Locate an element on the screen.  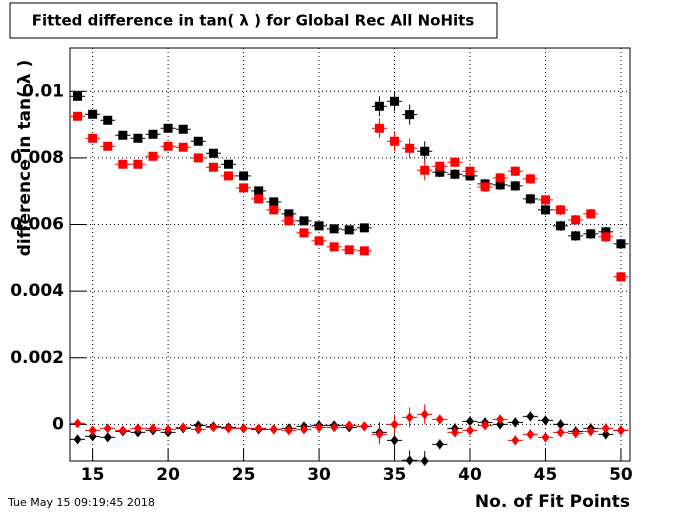
x-tick-label: 25 is located at coordinates (244, 475).